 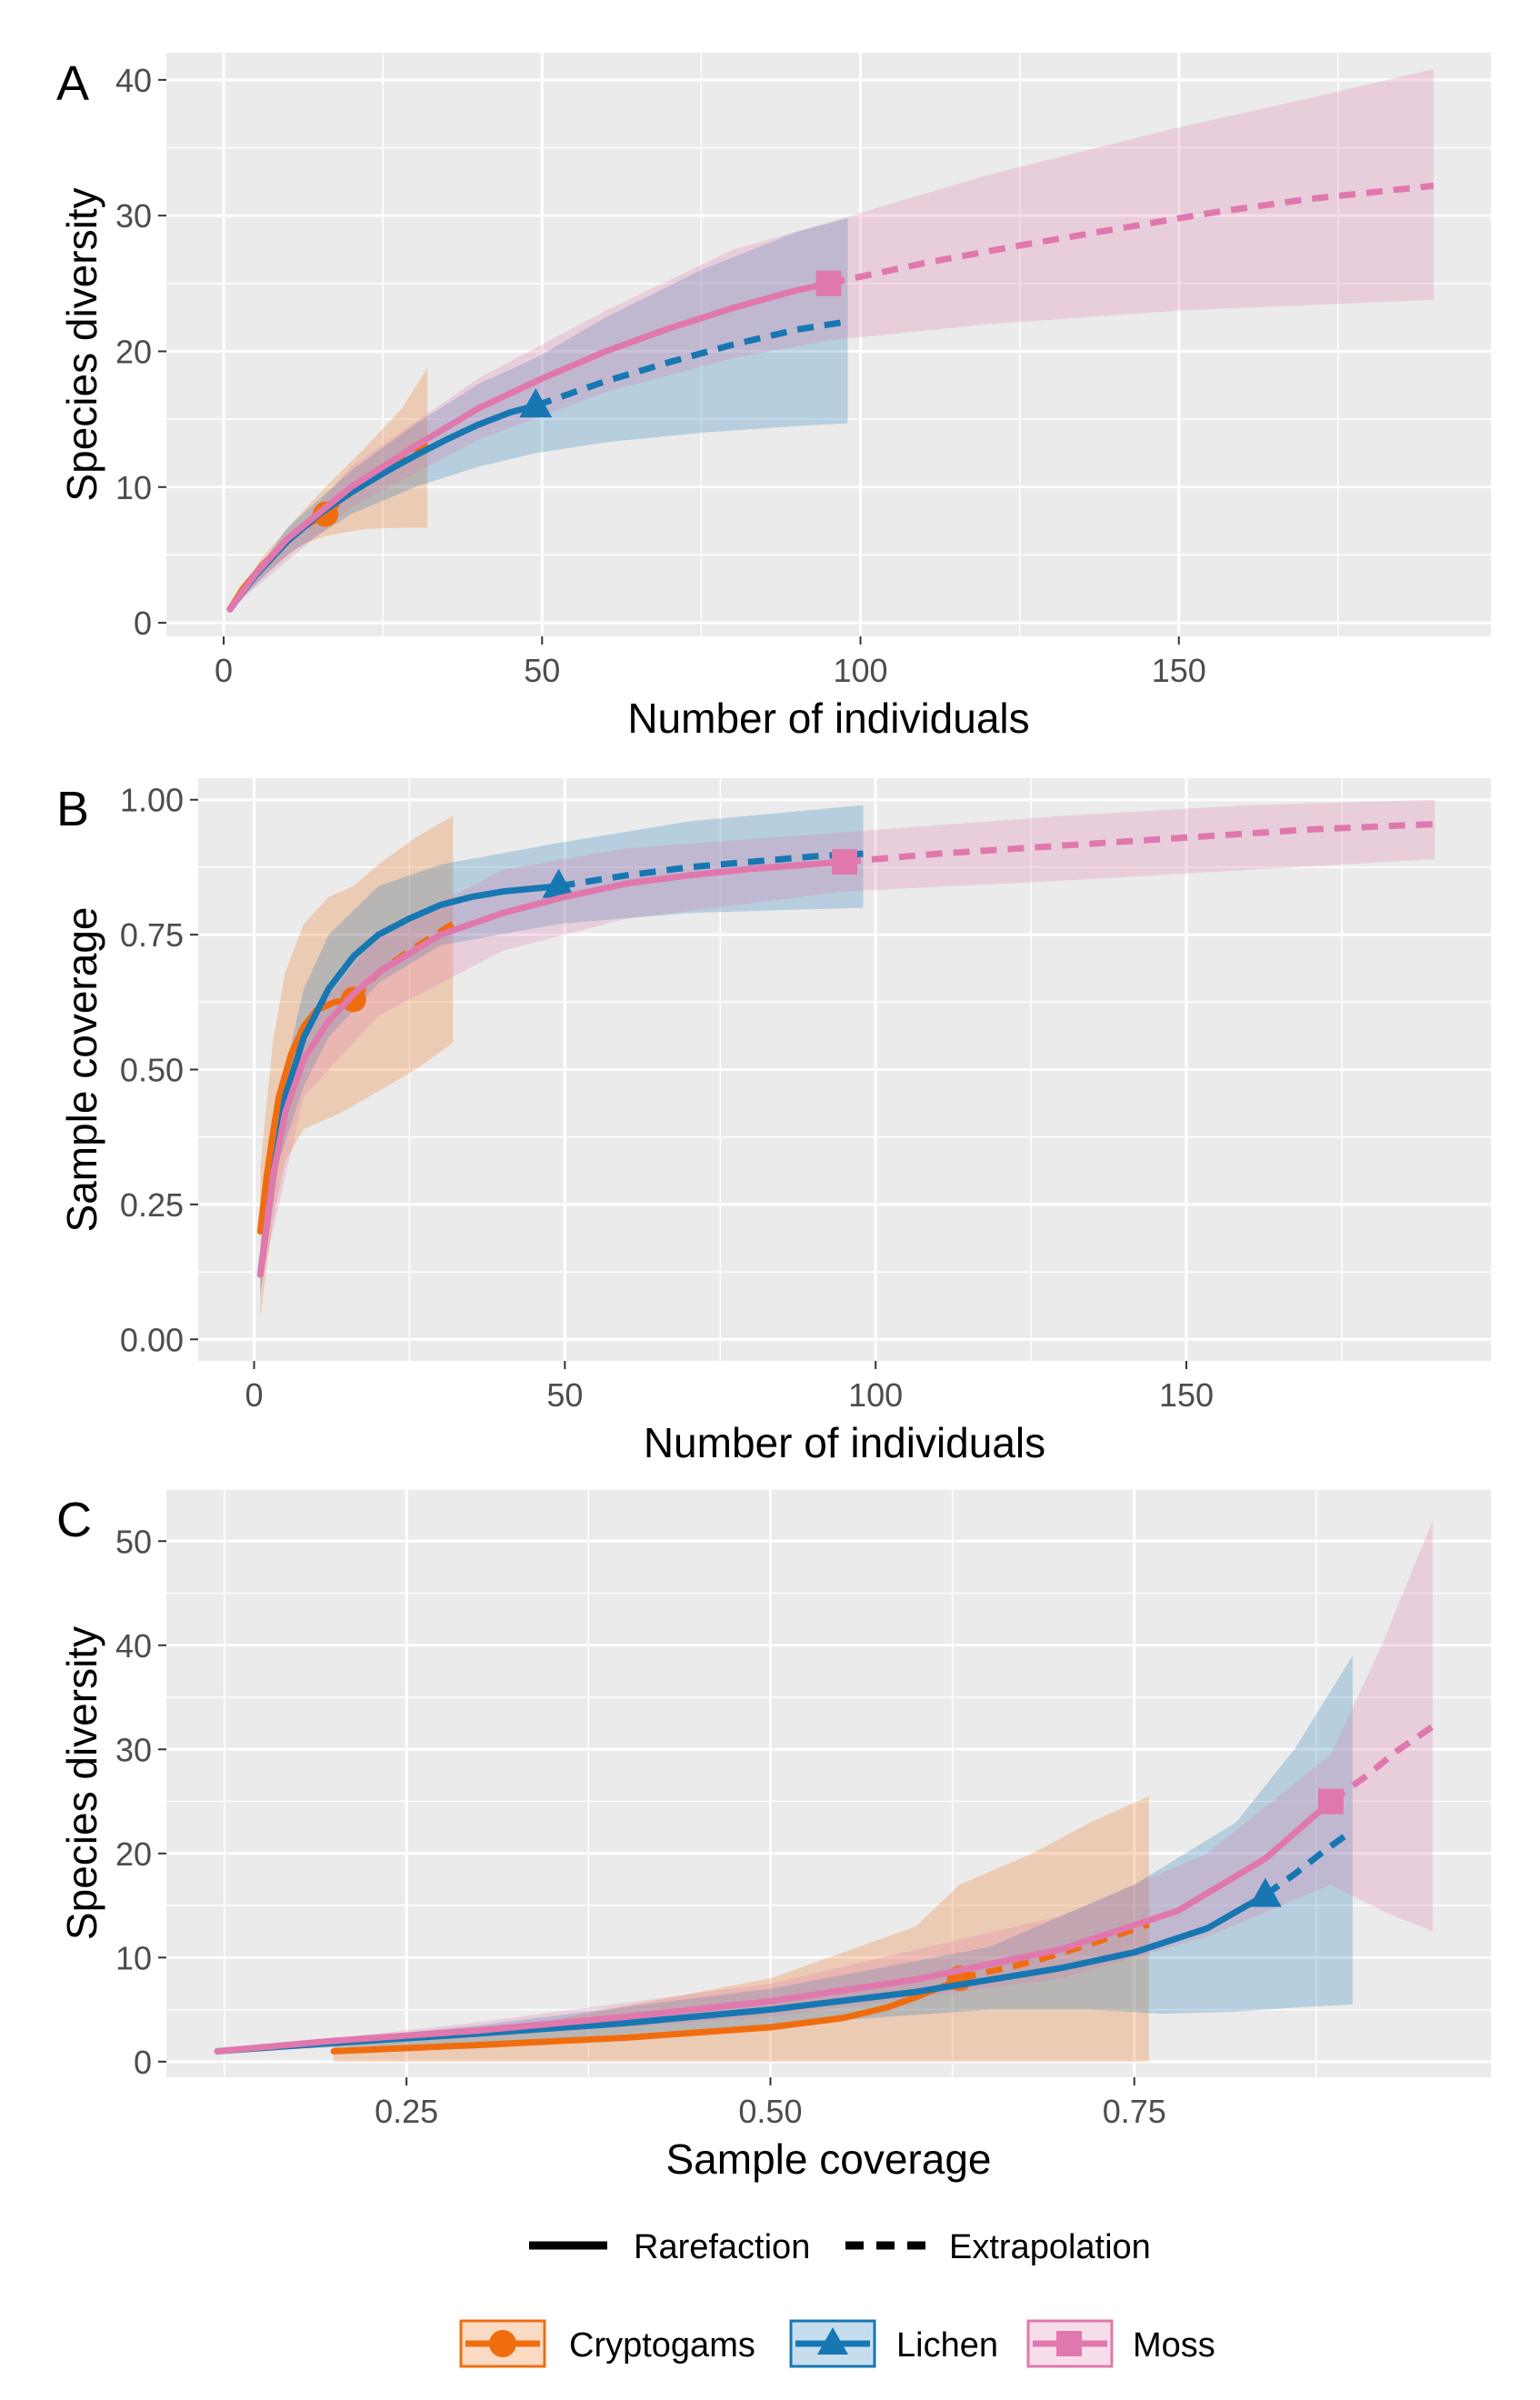 What do you see at coordinates (1054, 1951) in the screenshot?
I see `line-extrapolation-cryptogams` at bounding box center [1054, 1951].